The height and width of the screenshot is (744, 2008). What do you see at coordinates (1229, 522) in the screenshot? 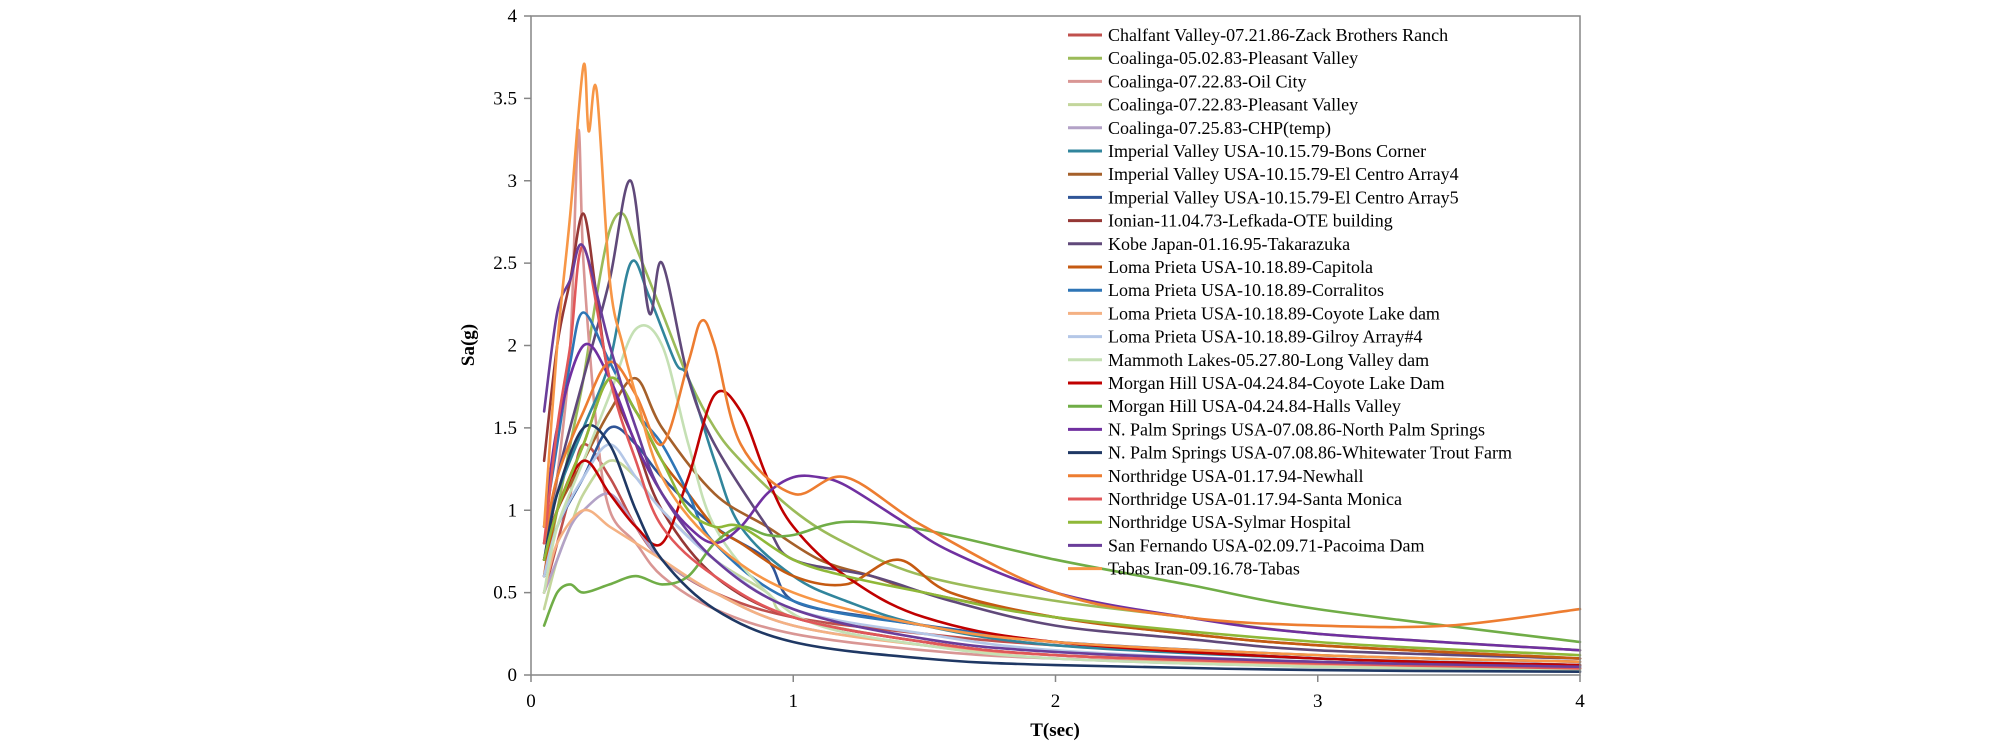
I see `legend-label: Northridge USA-Sylmar Hospital` at bounding box center [1229, 522].